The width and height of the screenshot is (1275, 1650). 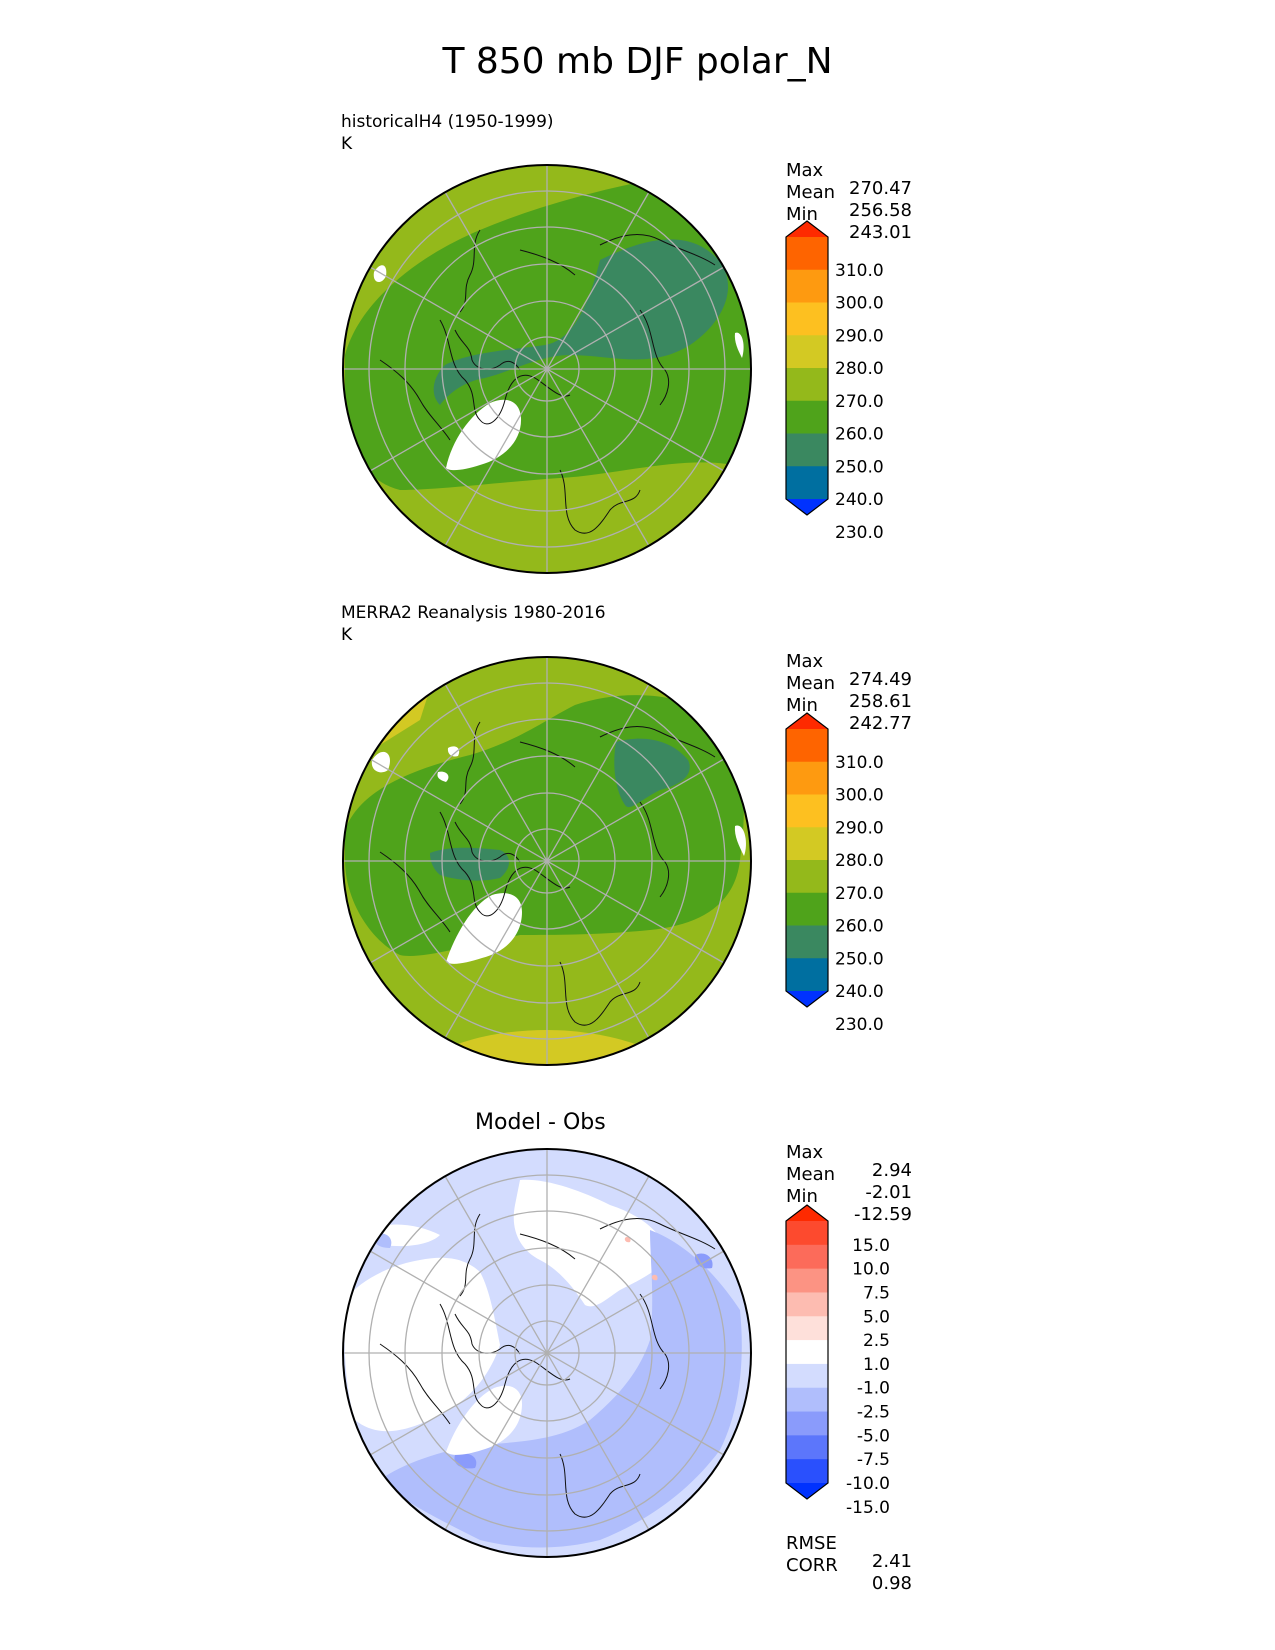 What do you see at coordinates (849, 1566) in the screenshot?
I see `panel3-stat-corr: CORR 0.98` at bounding box center [849, 1566].